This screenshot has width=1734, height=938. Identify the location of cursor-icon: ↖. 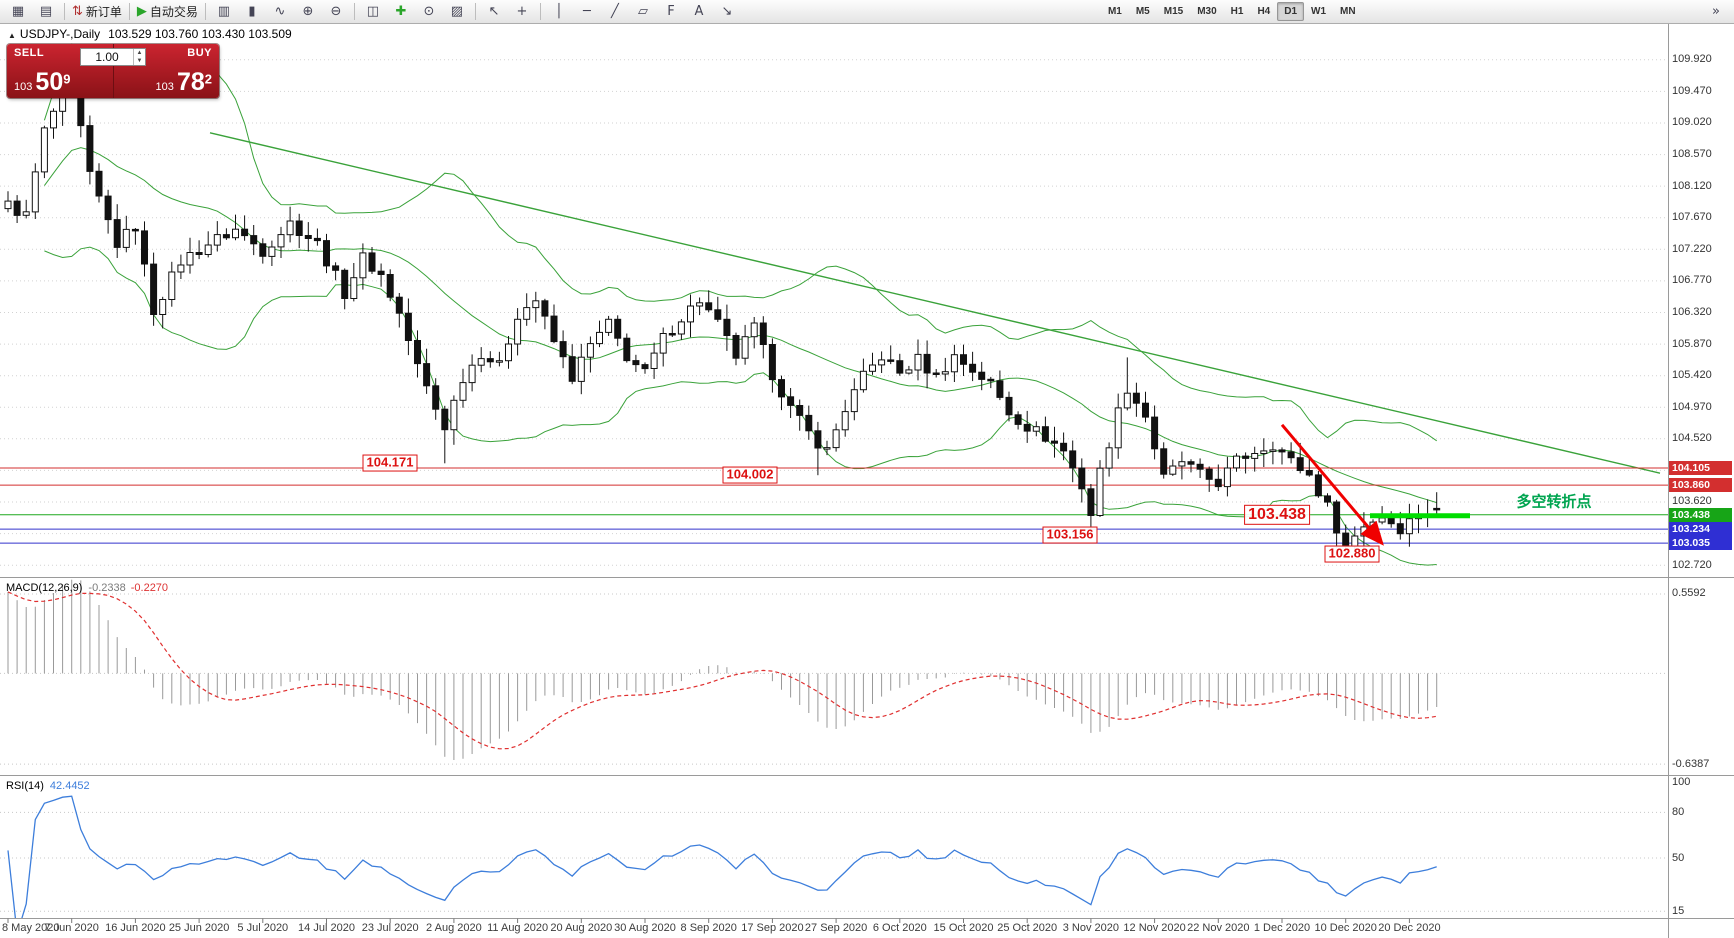
(494, 12).